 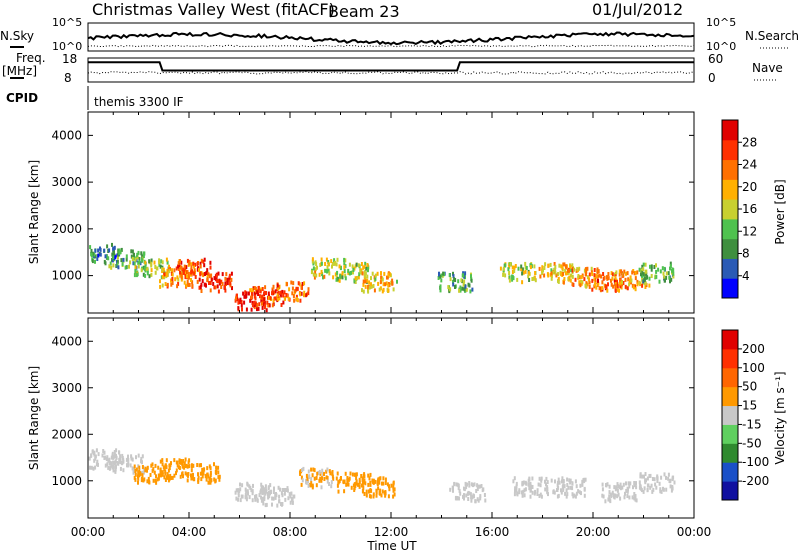 I want to click on search-tick-top: 10^5, so click(x=721, y=22).